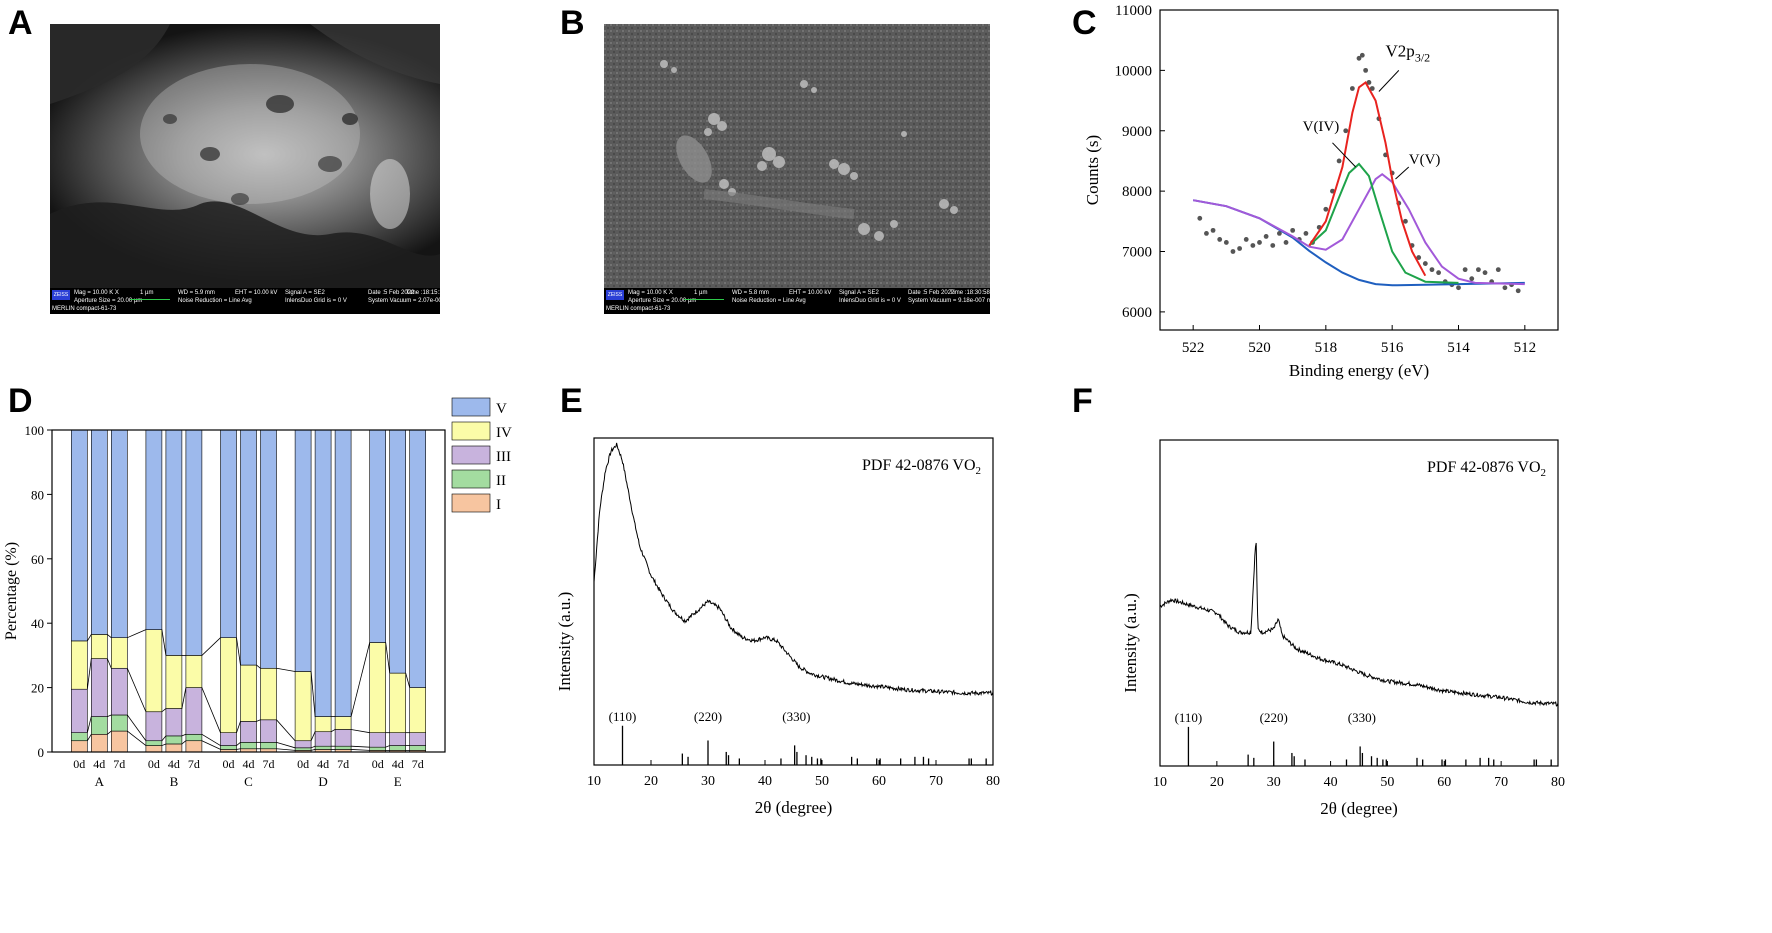 This screenshot has width=1772, height=933. I want to click on legend-swatch-v, so click(471, 407).